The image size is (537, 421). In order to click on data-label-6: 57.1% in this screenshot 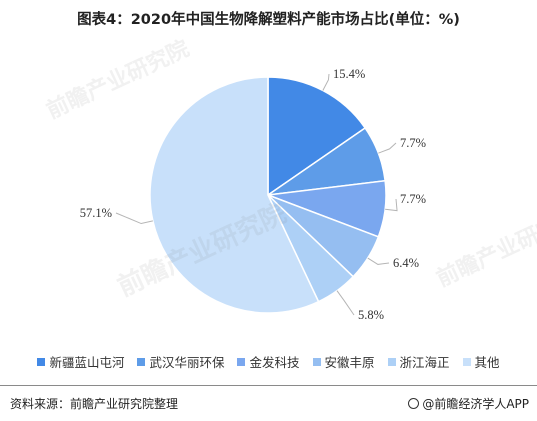, I will do `click(96, 213)`.